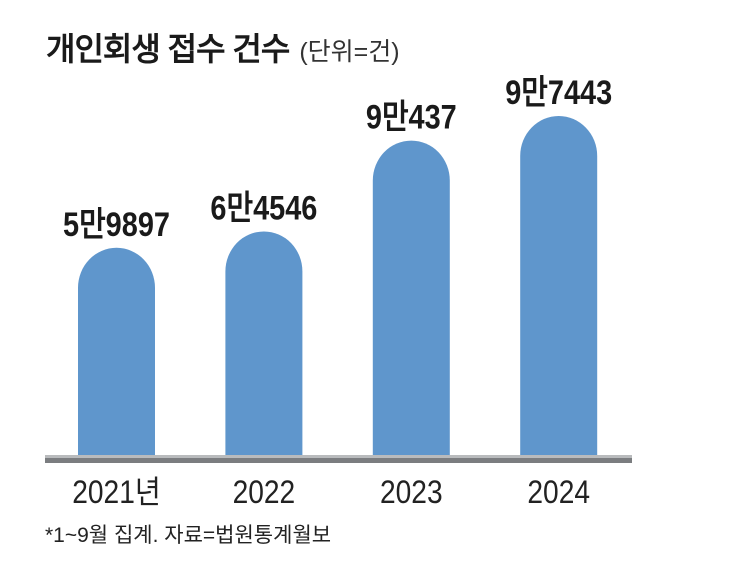 This screenshot has height=587, width=753. I want to click on chart-title: 개인회생 접수 건수, so click(168, 49).